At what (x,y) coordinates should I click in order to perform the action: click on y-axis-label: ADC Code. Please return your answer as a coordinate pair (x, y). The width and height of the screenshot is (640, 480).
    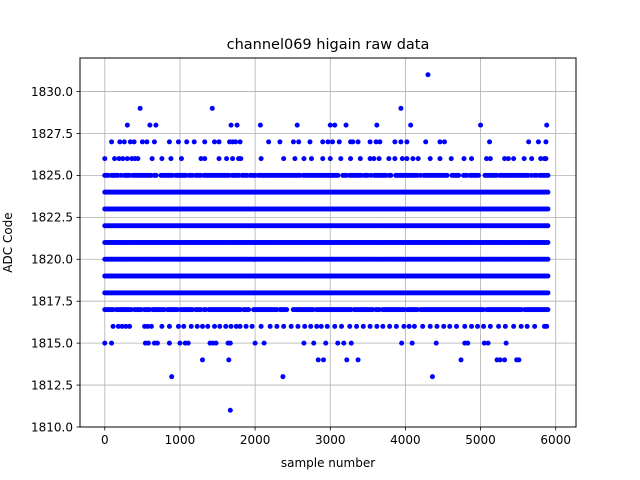
    Looking at the image, I should click on (8, 242).